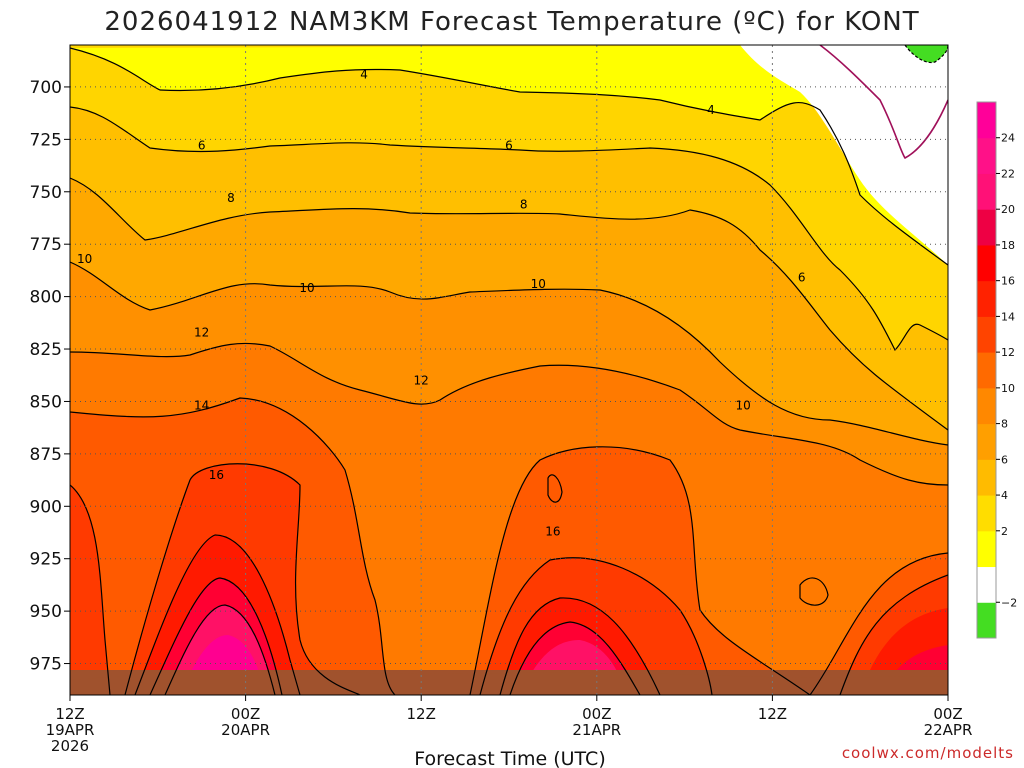  Describe the element at coordinates (555, 488) in the screenshot. I see `contour-small-loop` at that location.